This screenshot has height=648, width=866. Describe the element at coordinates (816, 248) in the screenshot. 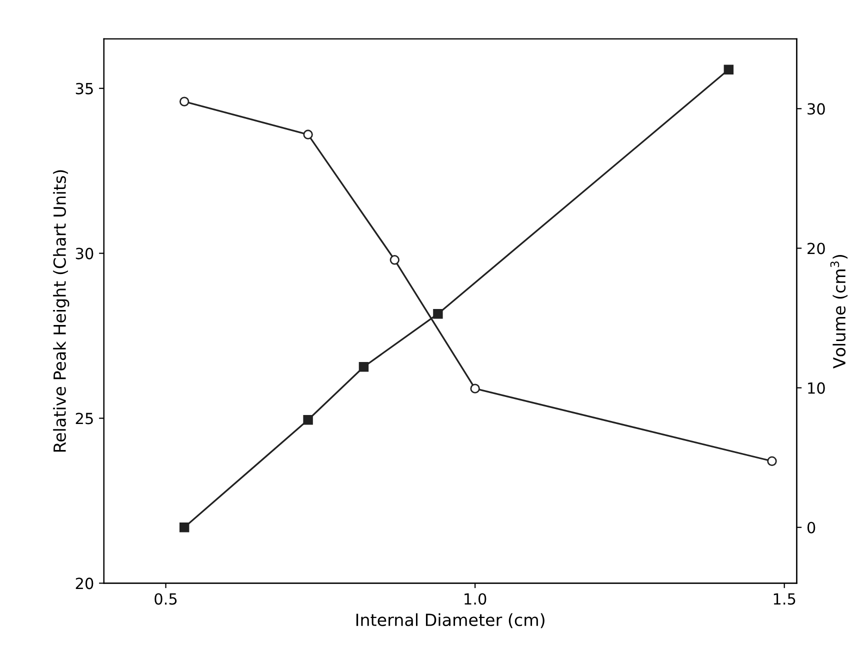

I see `y2-tick-label: 20` at that location.